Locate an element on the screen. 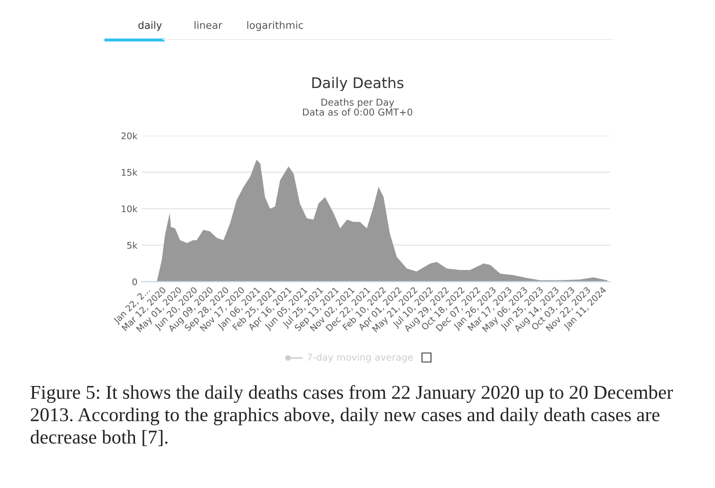  y-tick-label: 5k is located at coordinates (132, 245).